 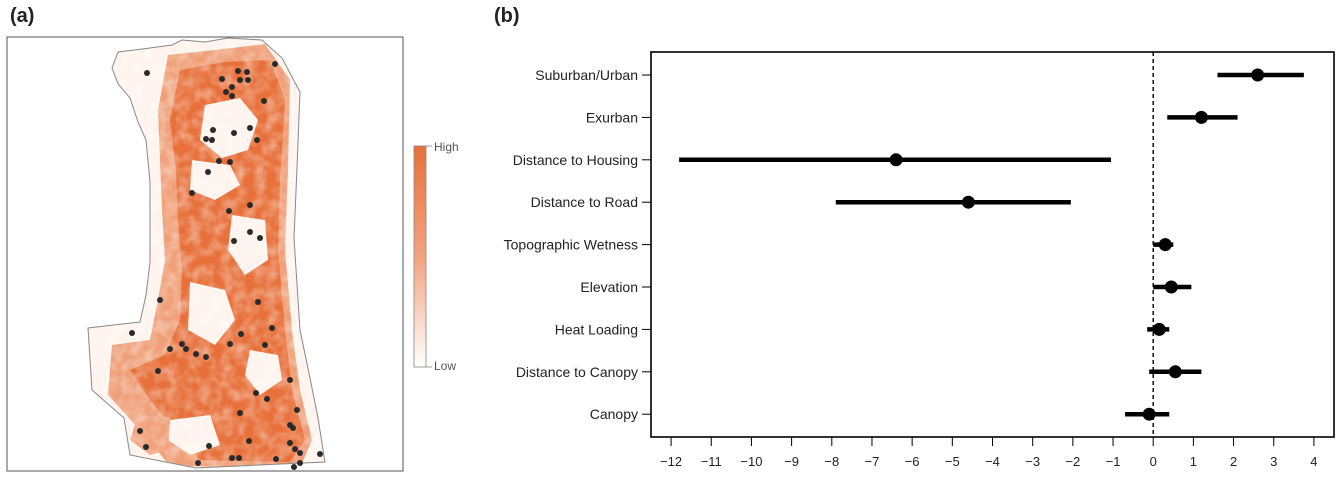 I want to click on x-tick-label: −4, so click(x=992, y=461).